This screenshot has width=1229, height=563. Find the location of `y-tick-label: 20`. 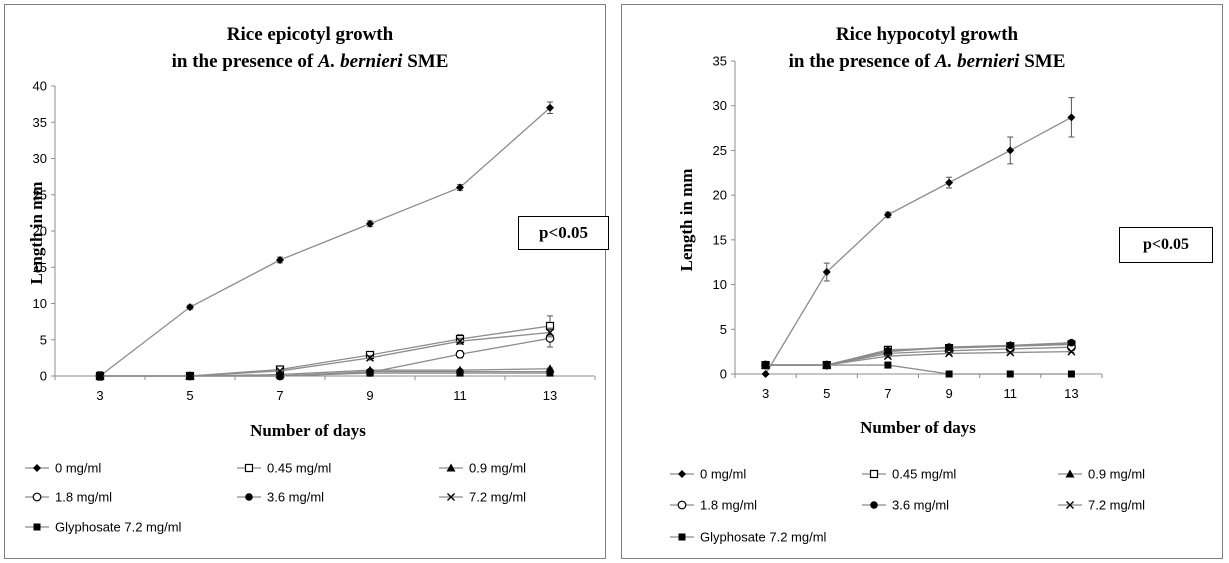

y-tick-label: 20 is located at coordinates (720, 195).